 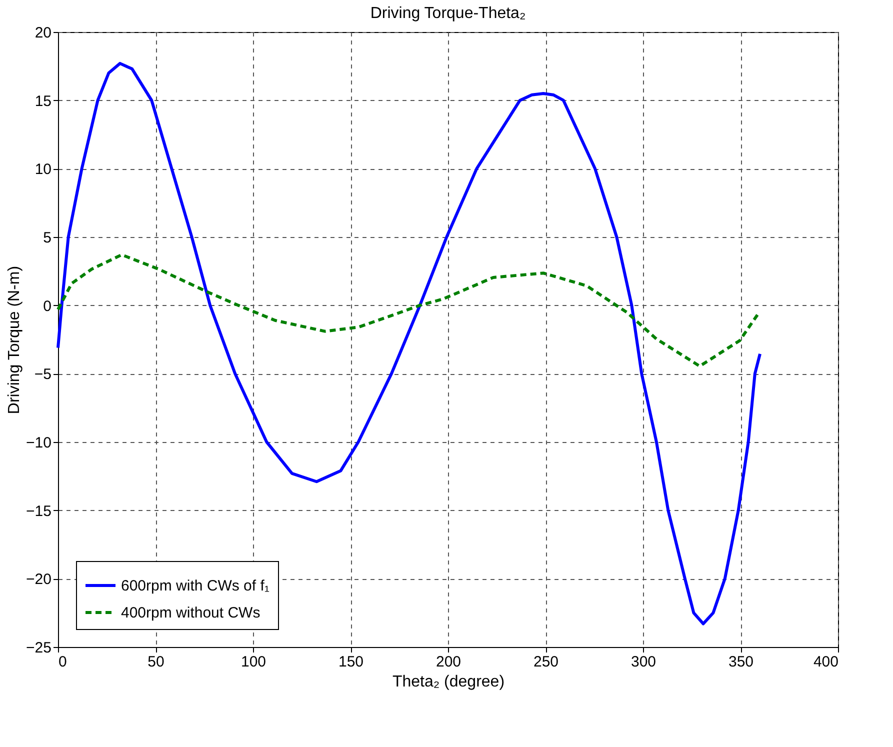 I want to click on x-tick-label: 50, so click(x=156, y=662).